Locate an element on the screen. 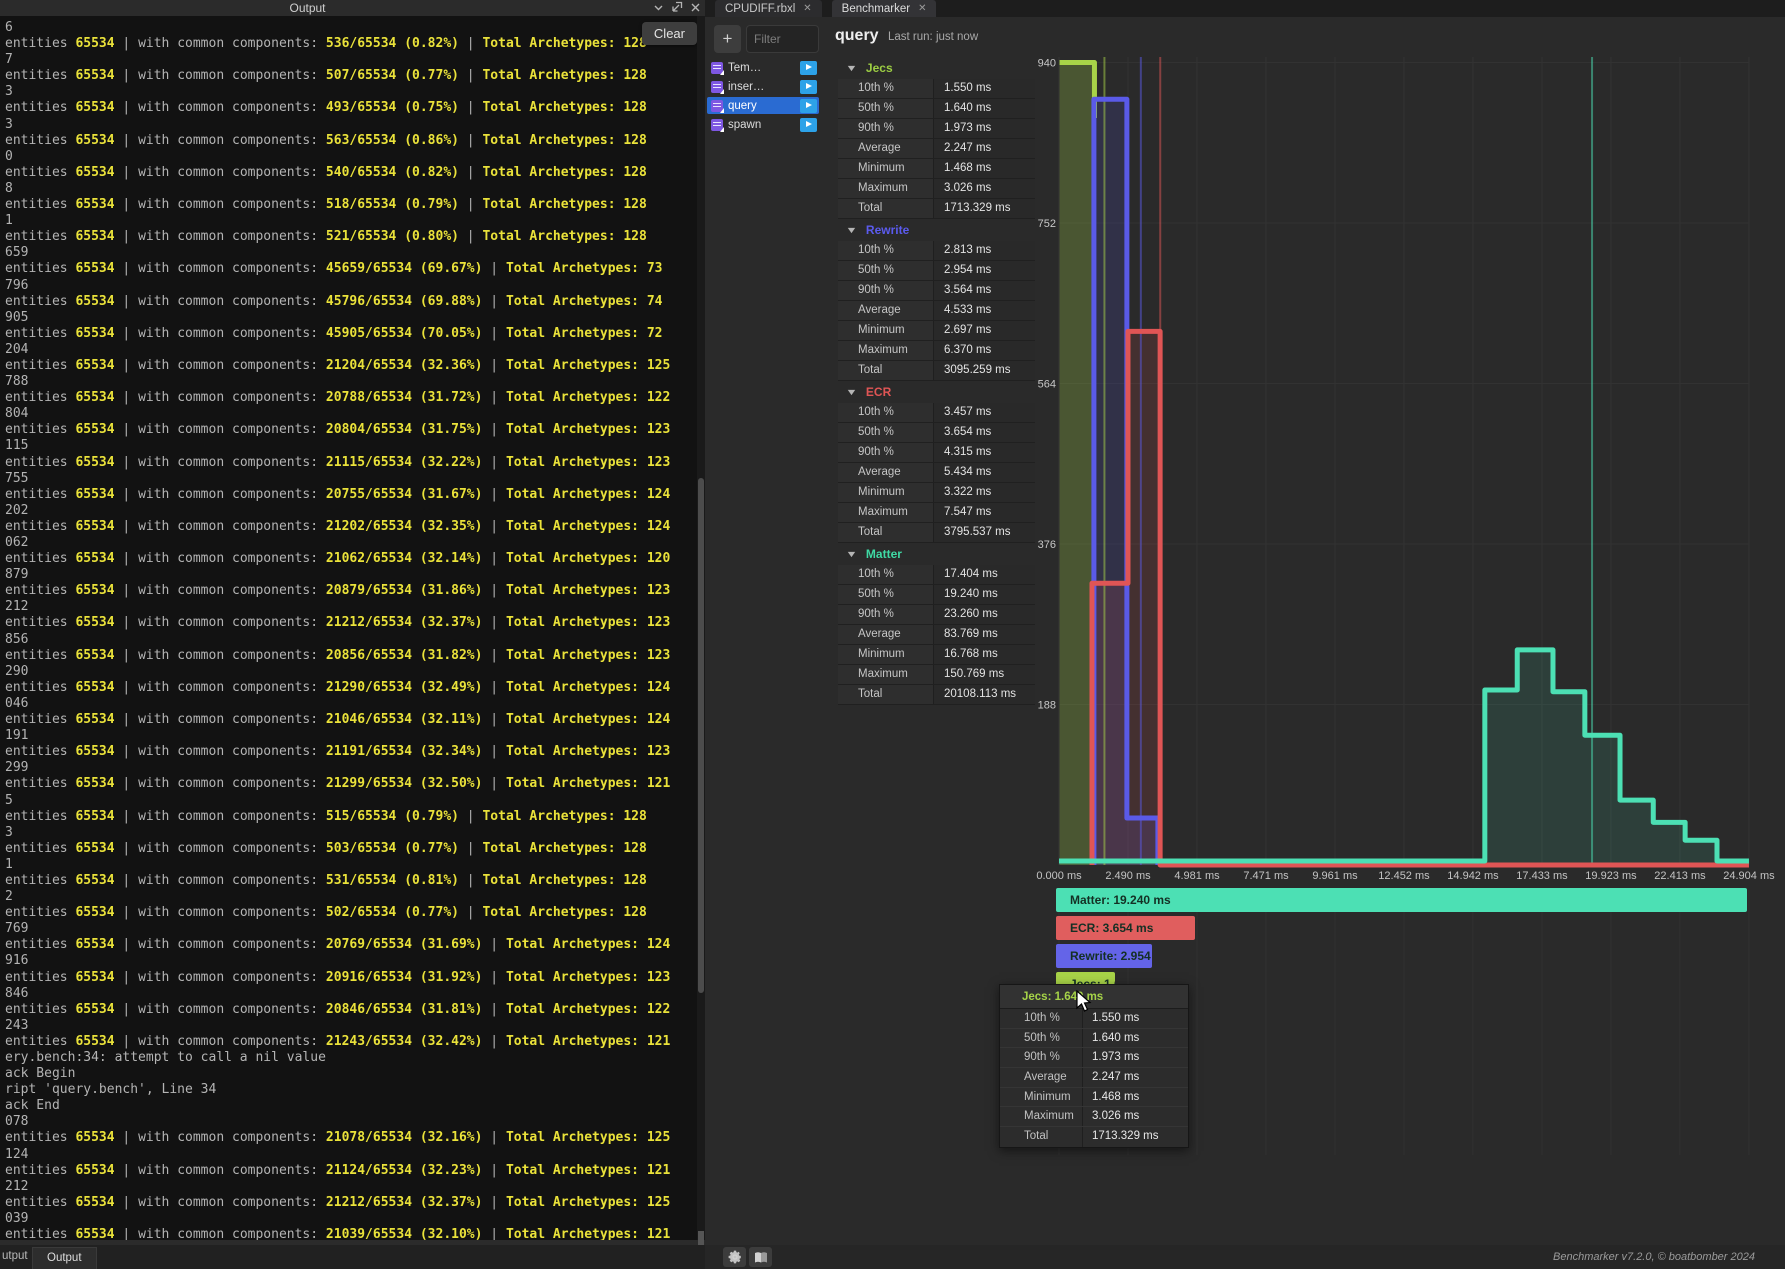 This screenshot has height=1269, width=1785. console-line: ack Begin is located at coordinates (40, 1074).